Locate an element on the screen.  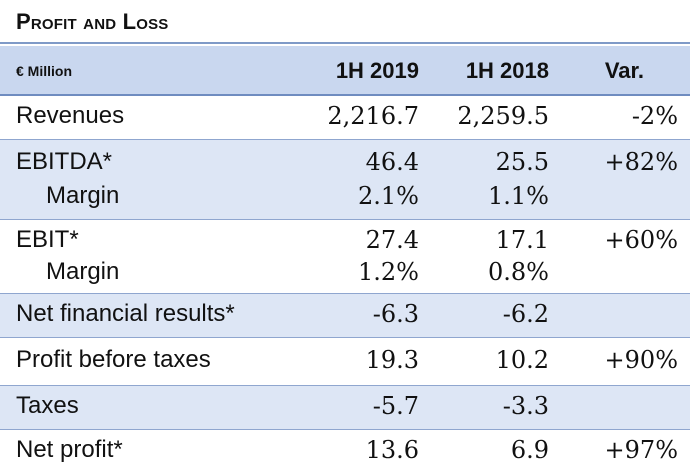
value-1h-2019: 2,216.7 is located at coordinates (373, 116).